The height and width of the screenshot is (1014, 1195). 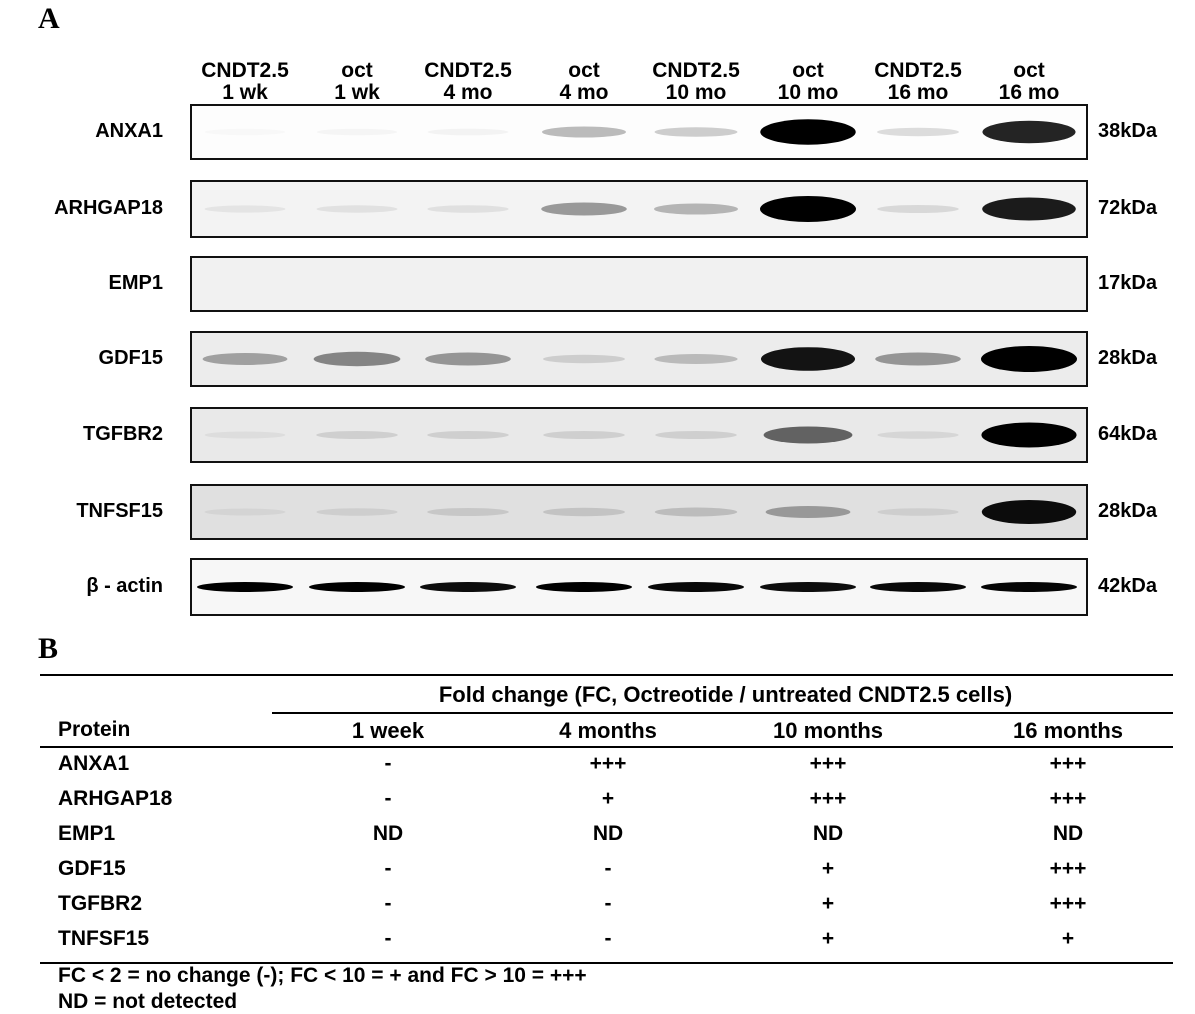 What do you see at coordinates (124, 586) in the screenshot?
I see `blot-protein-label: β - actin` at bounding box center [124, 586].